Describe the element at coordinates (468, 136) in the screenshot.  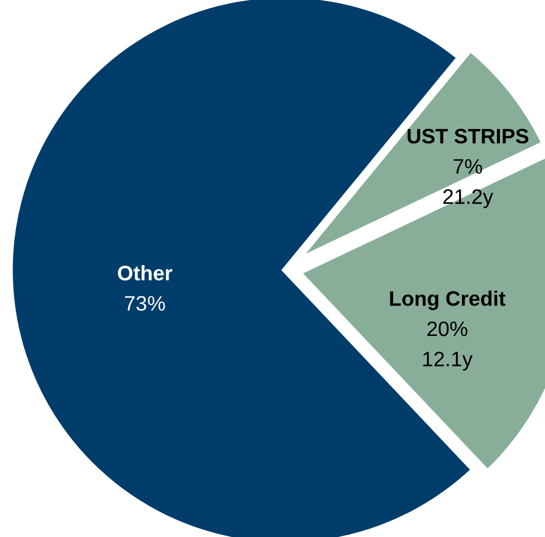
I see `slice-label: UST STRIPS` at that location.